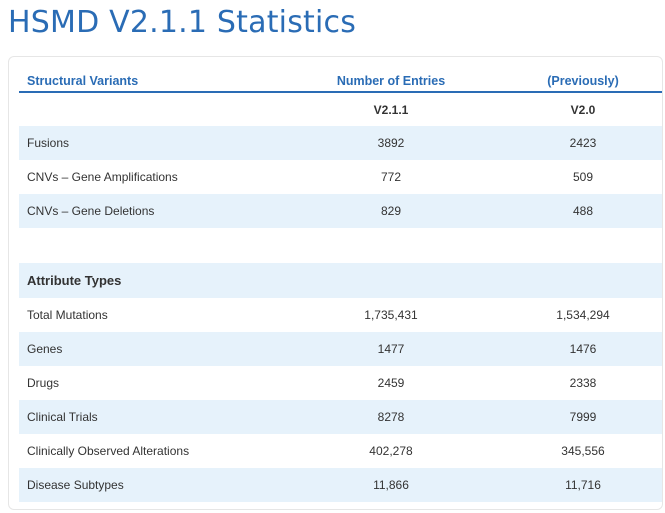 This screenshot has width=665, height=513. Describe the element at coordinates (391, 485) in the screenshot. I see `row-current-value: 11,866` at that location.